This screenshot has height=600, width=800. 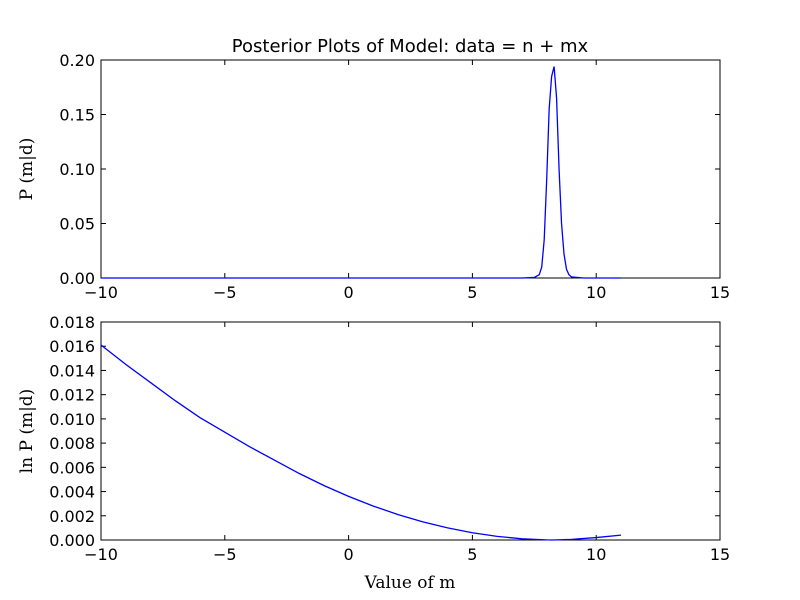 What do you see at coordinates (349, 554) in the screenshot?
I see `bottom-x-tick-label: 0` at bounding box center [349, 554].